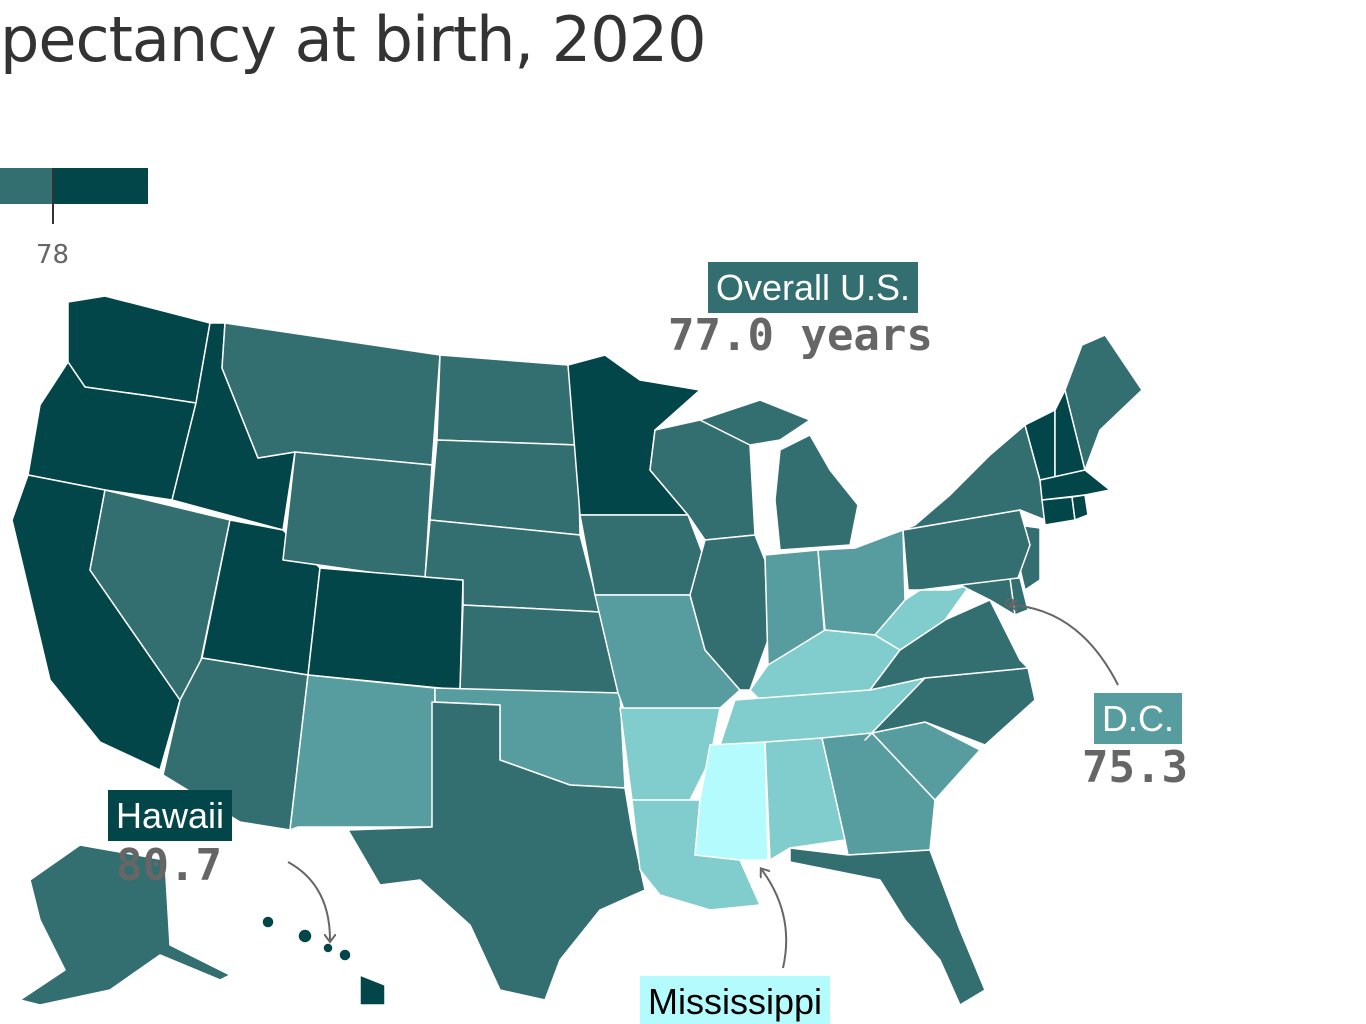 The height and width of the screenshot is (1024, 1366). I want to click on dc-label: D.C., so click(1138, 719).